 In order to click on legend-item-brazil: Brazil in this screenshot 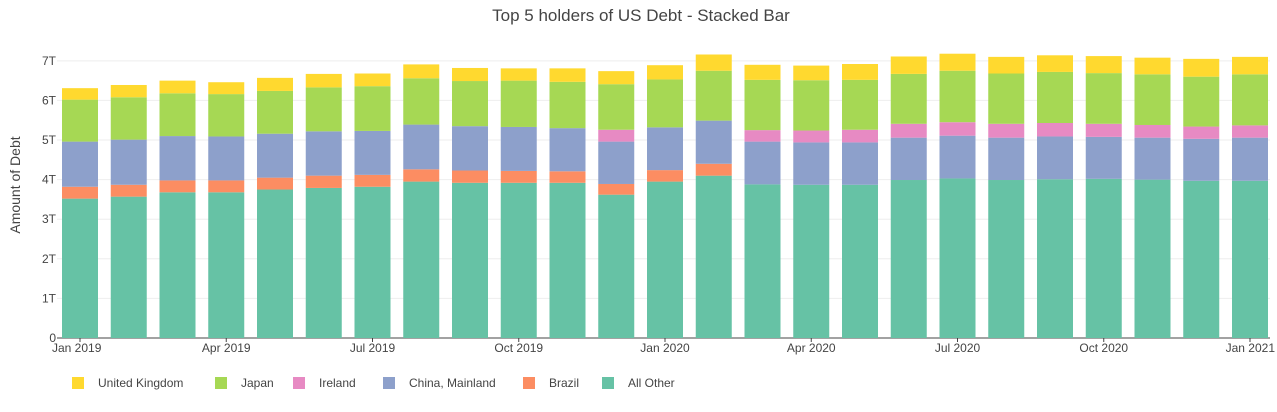, I will do `click(551, 383)`.